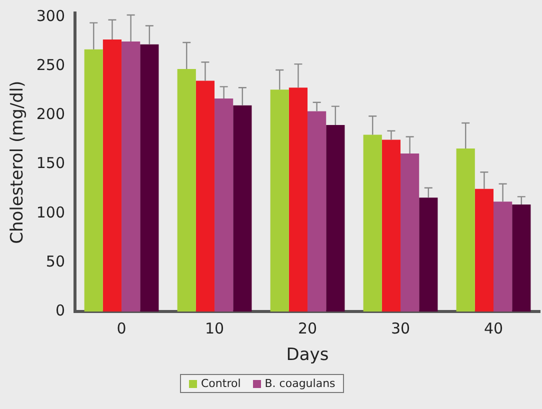 The height and width of the screenshot is (409, 542). Describe the element at coordinates (214, 328) in the screenshot. I see `x-tick-label: 10` at that location.